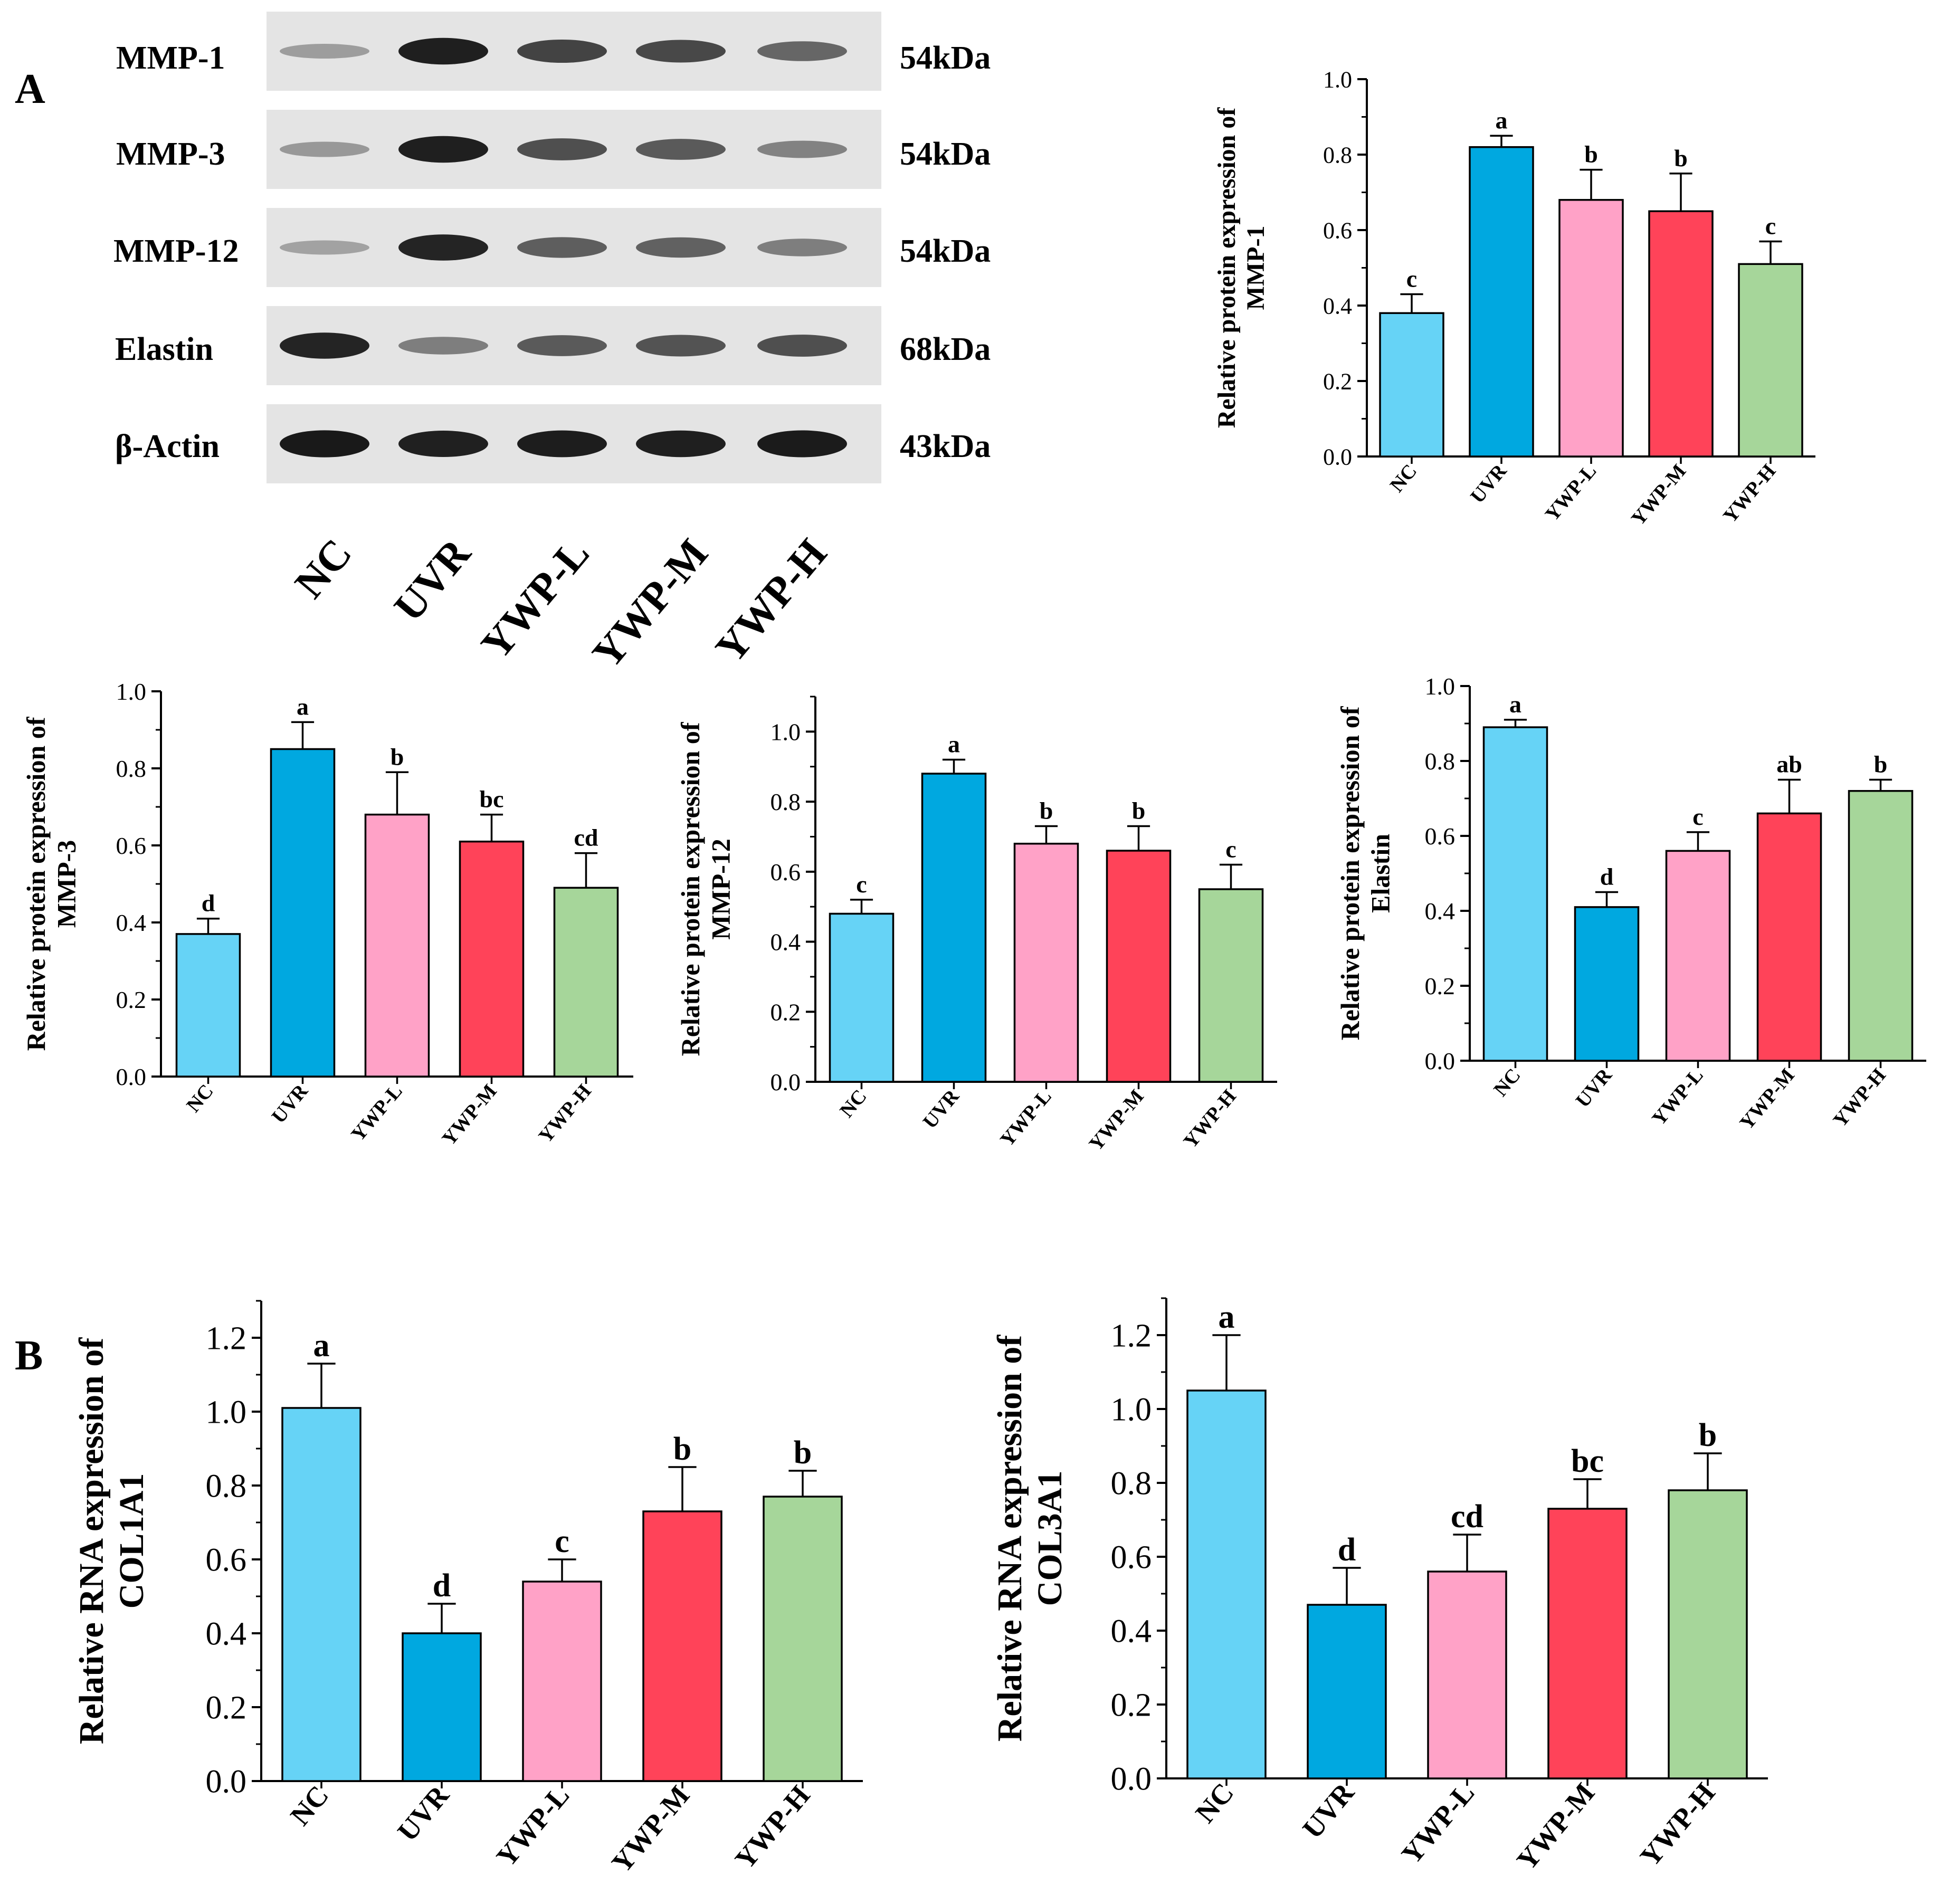  What do you see at coordinates (945, 446) in the screenshot?
I see `blot-kda-label: 43kDa` at bounding box center [945, 446].